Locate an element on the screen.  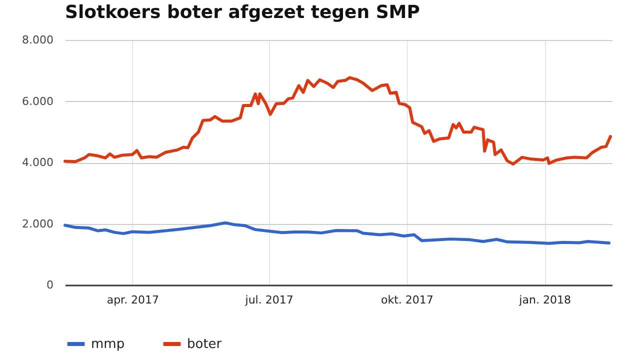
x-tick-label: apr. 2017 is located at coordinates (133, 300).